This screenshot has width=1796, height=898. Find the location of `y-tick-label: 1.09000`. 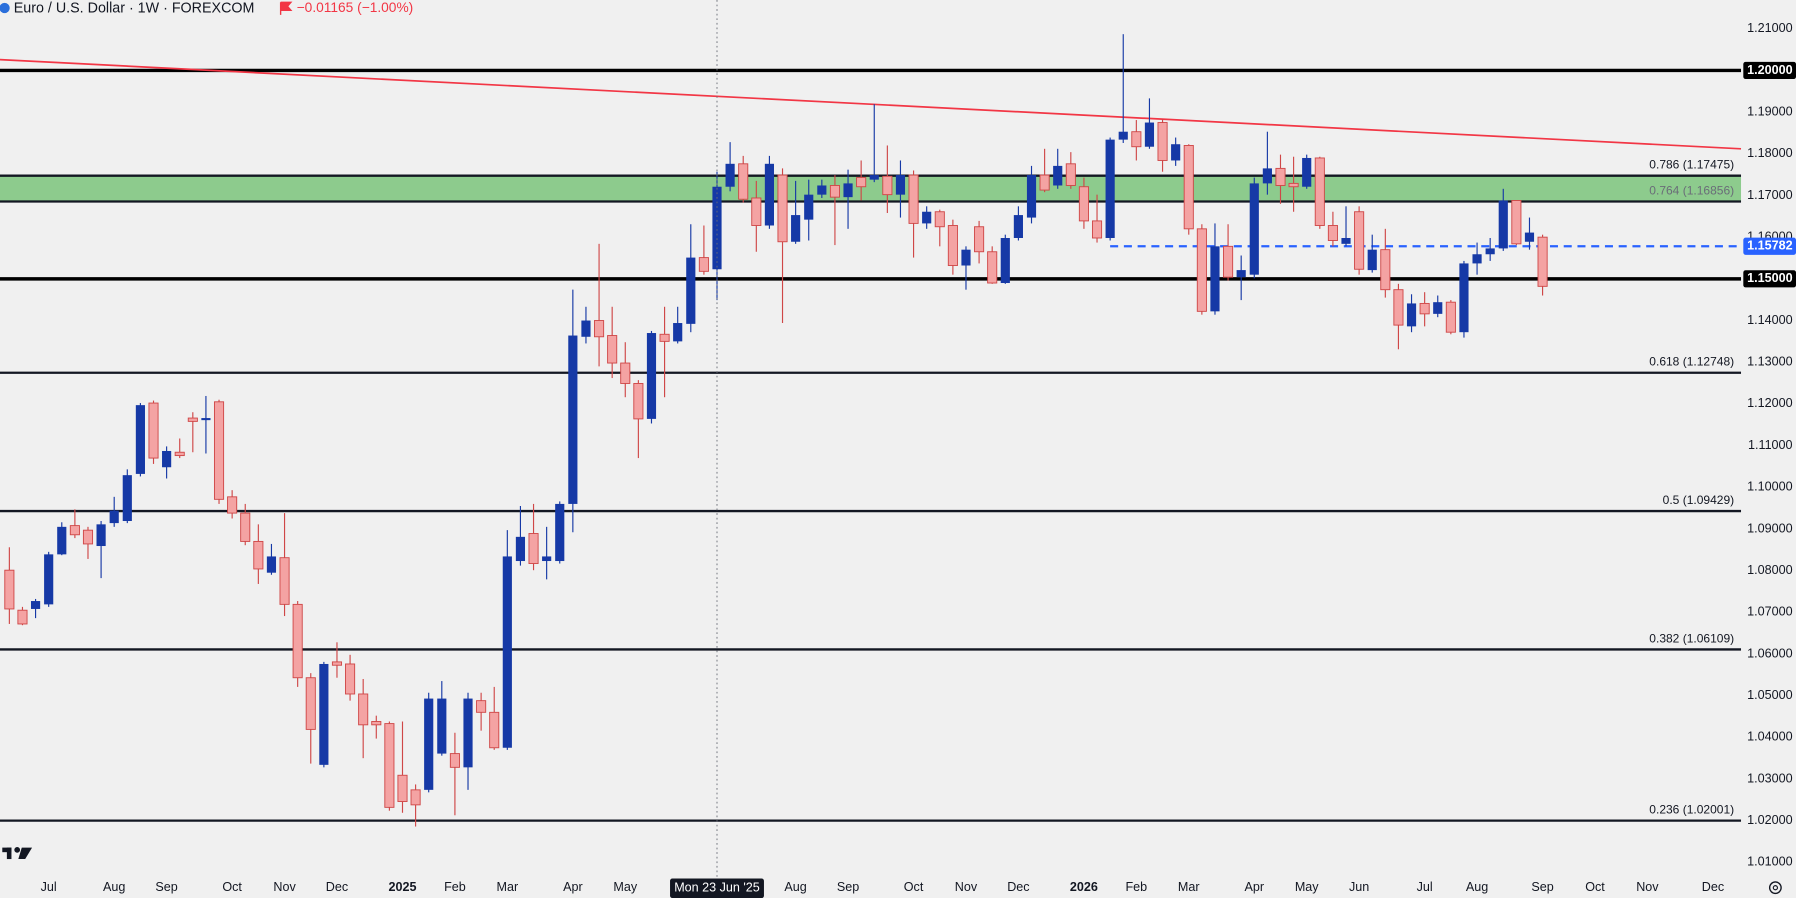

y-tick-label: 1.09000 is located at coordinates (1769, 528).